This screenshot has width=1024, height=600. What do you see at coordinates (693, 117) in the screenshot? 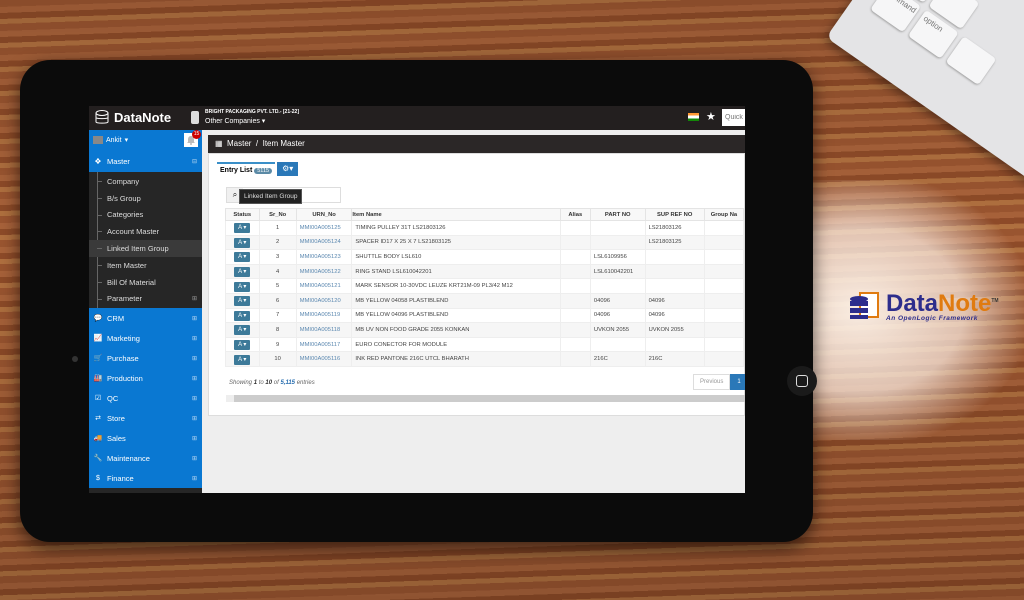
I see `india-flag-icon` at bounding box center [693, 117].